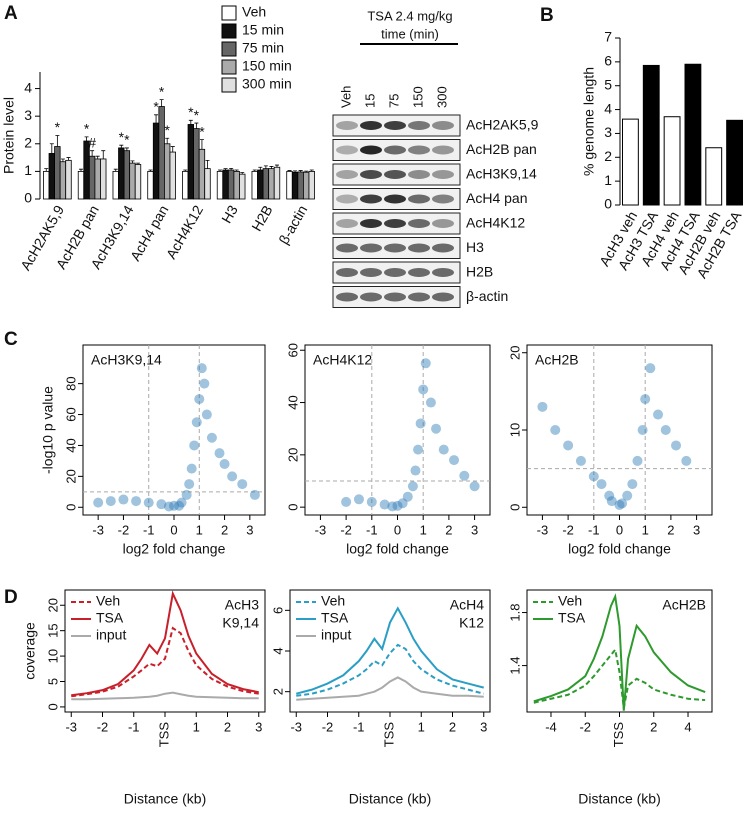 Image resolution: width=750 pixels, height=833 pixels. What do you see at coordinates (502, 125) in the screenshot?
I see `blot-row-label: AcH2AK5,9` at bounding box center [502, 125].